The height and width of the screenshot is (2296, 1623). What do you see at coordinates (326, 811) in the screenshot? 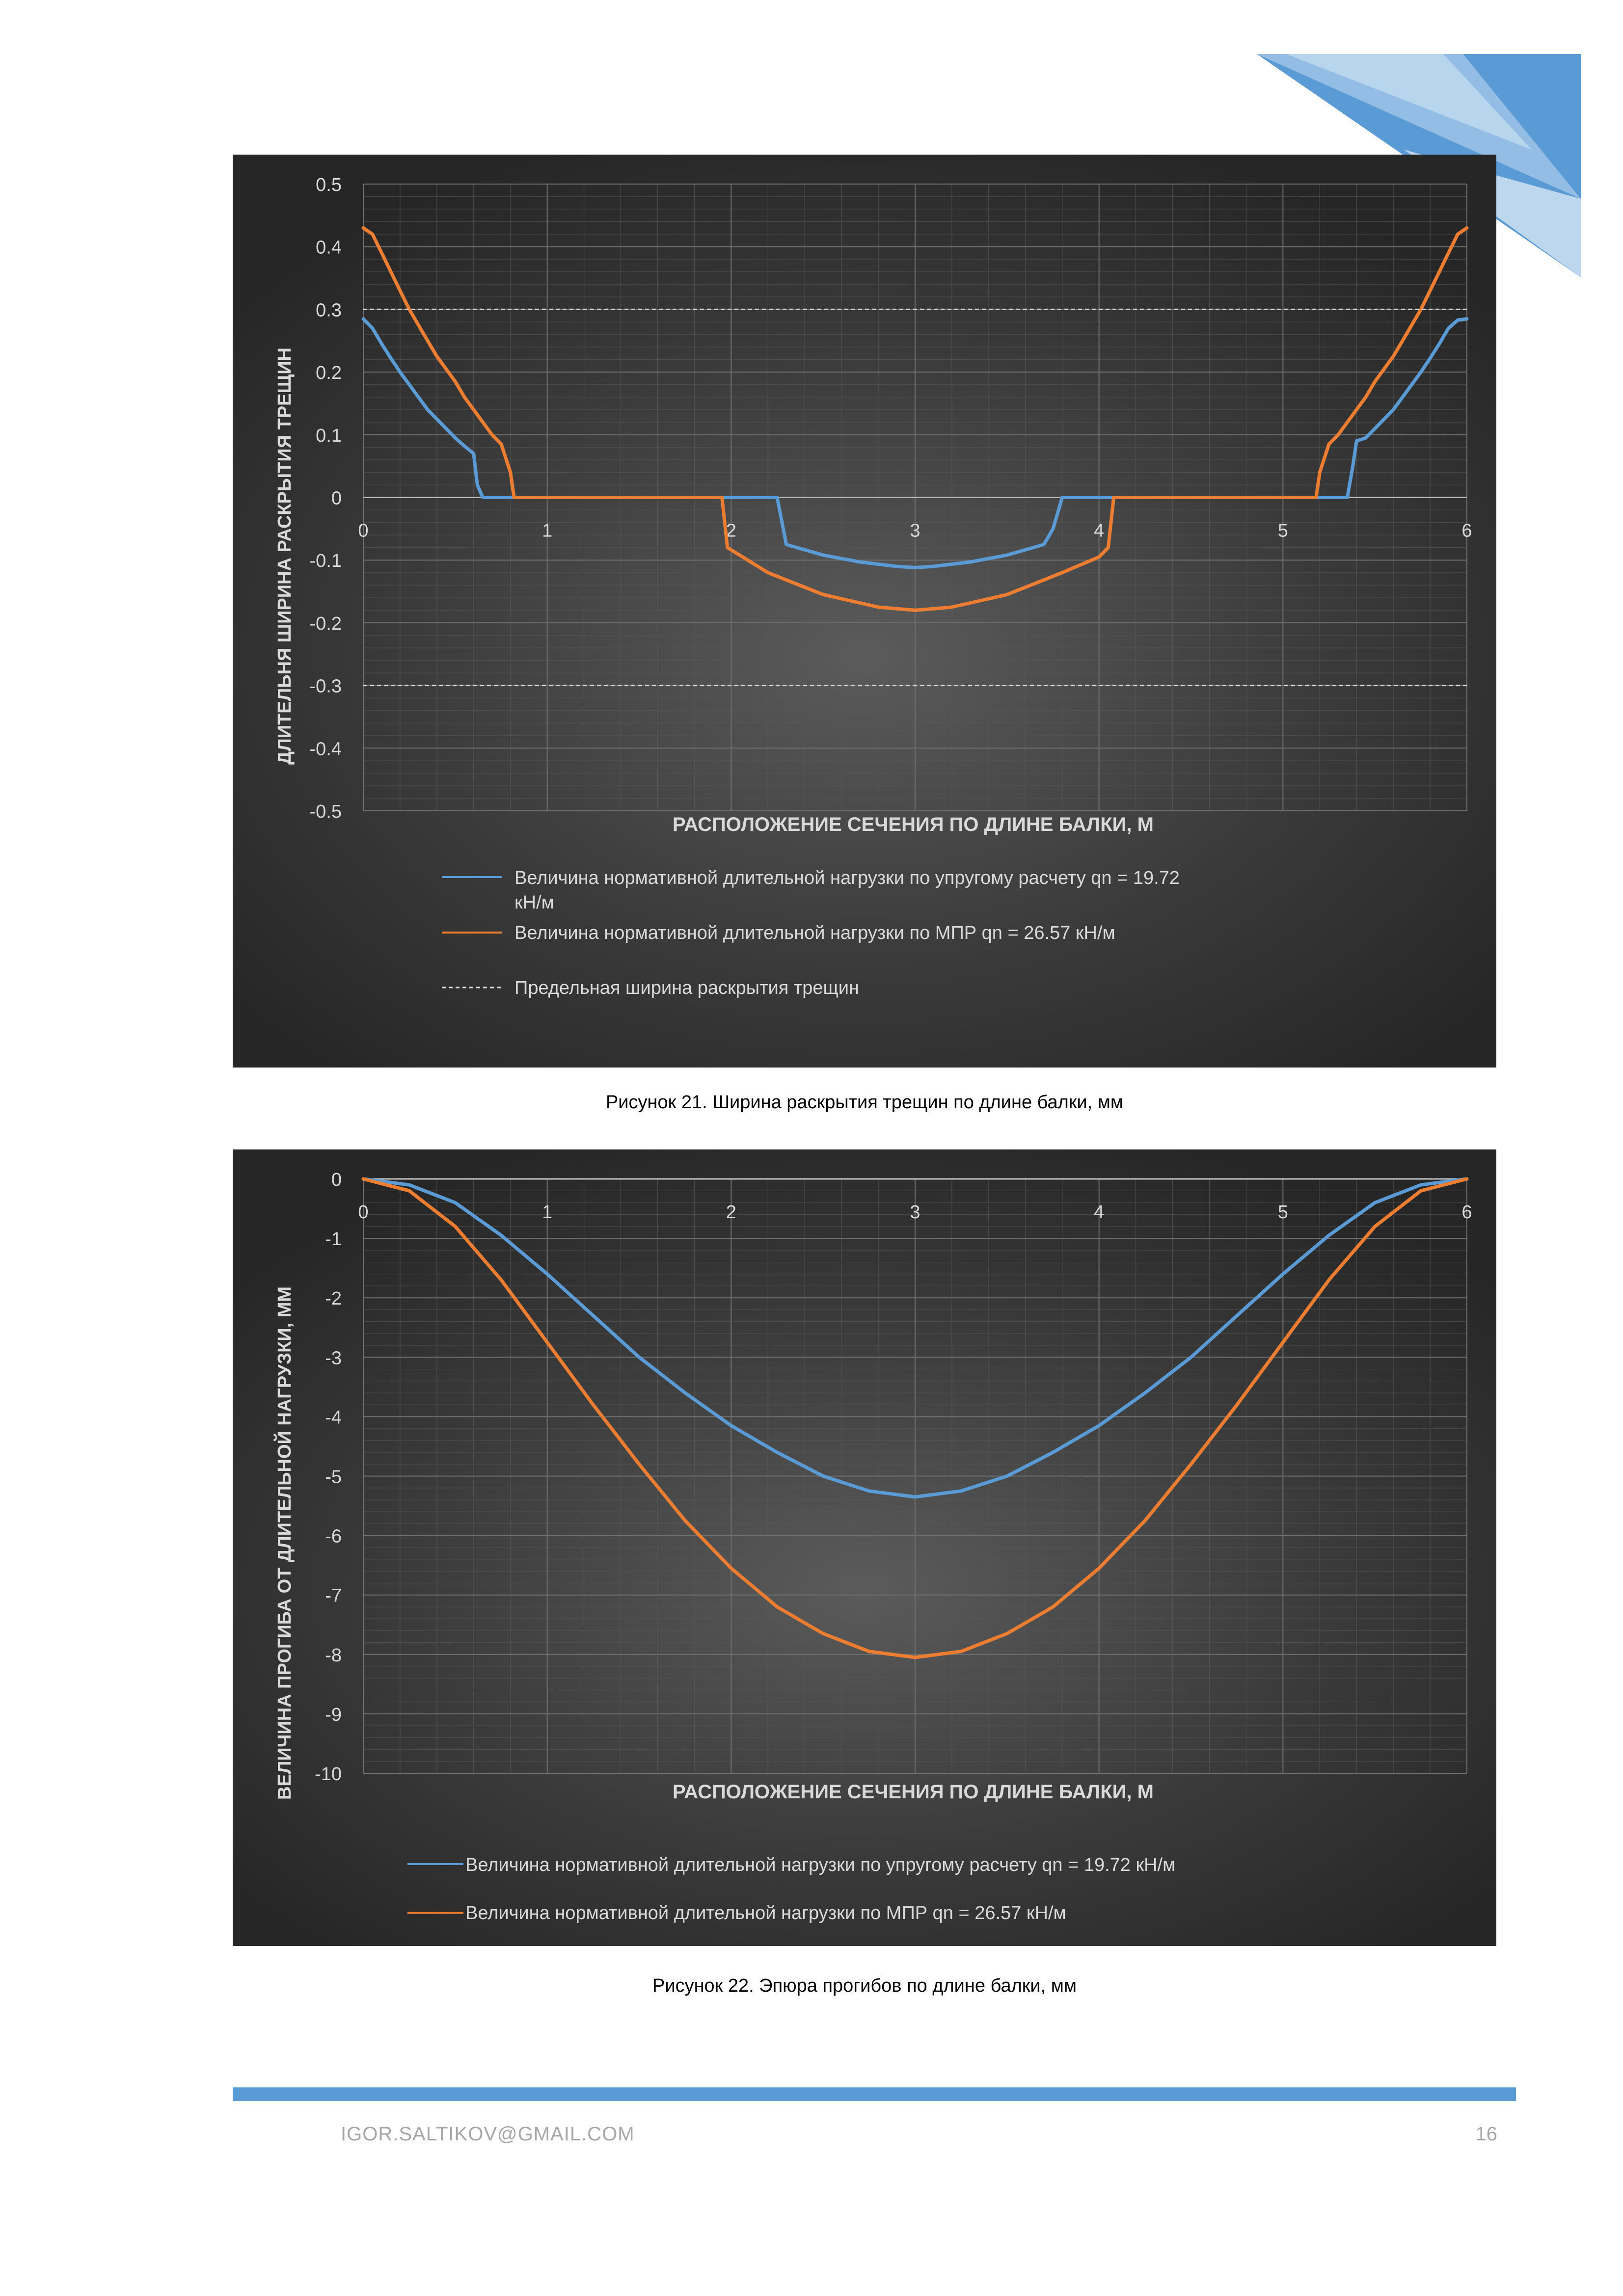
I see `y-tick-label: -0.5` at bounding box center [326, 811].